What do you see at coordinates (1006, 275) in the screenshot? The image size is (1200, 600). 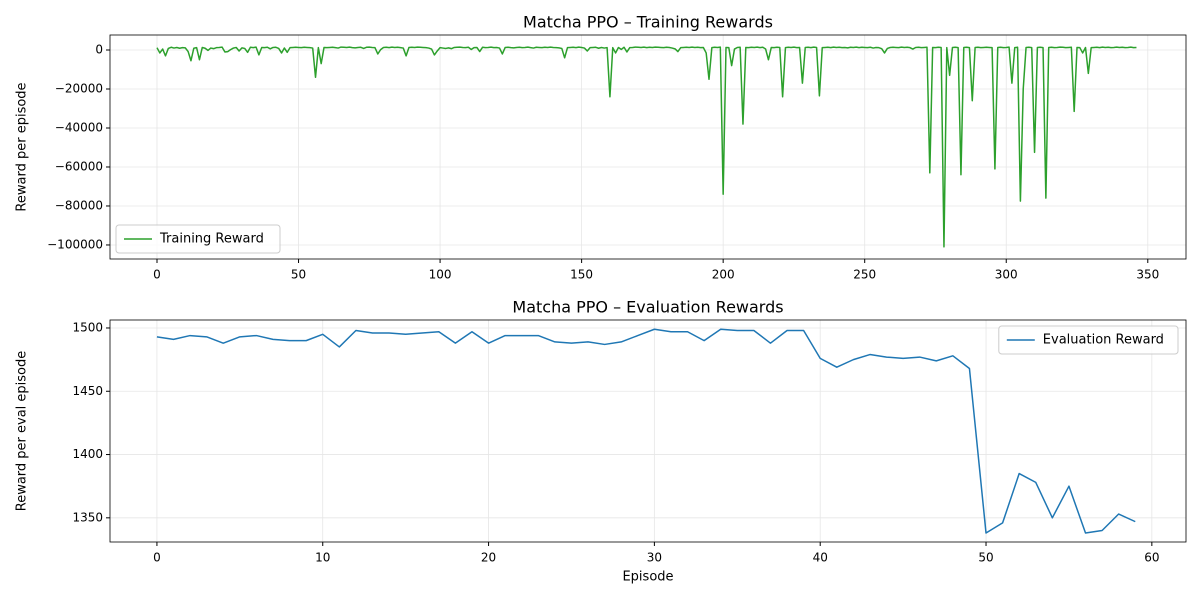 I see `x-tick-label: 300` at bounding box center [1006, 275].